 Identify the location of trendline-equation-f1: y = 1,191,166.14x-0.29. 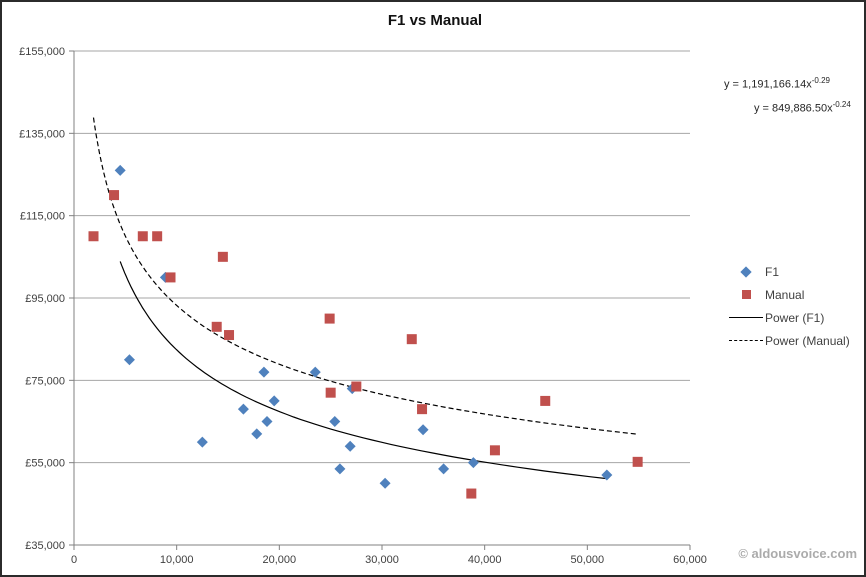
(777, 83).